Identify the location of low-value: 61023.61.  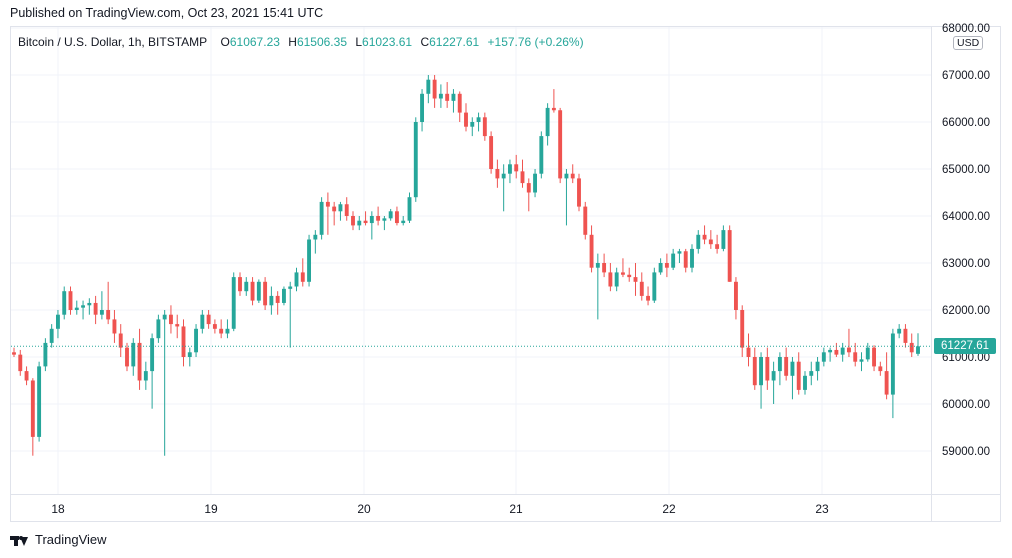
(387, 42).